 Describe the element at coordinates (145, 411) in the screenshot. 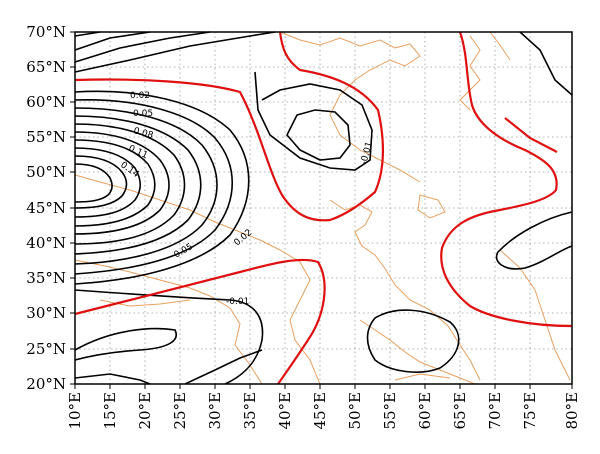

I see `x-tick-label: 20°E` at that location.